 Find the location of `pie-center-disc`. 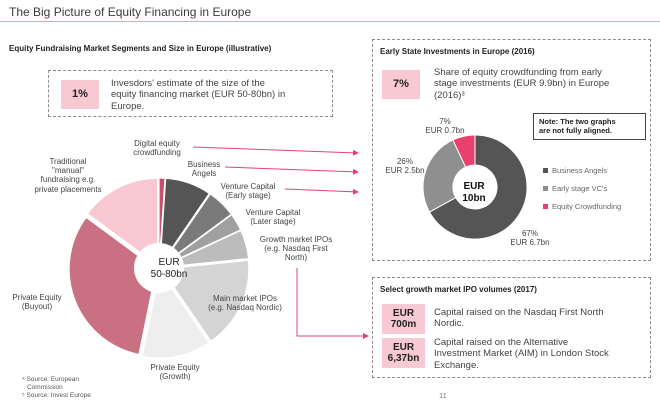

pie-center-disc is located at coordinates (159, 268).